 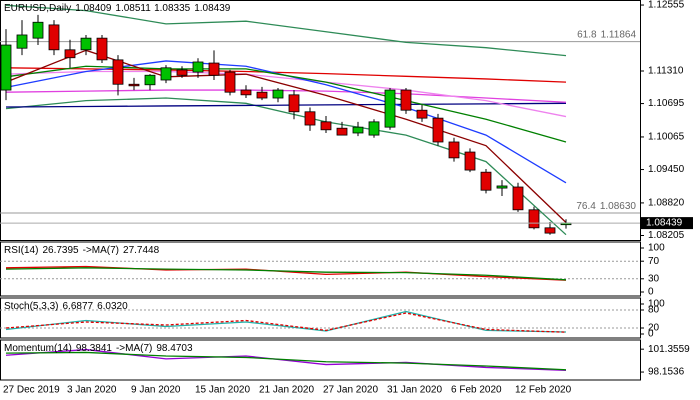 What do you see at coordinates (666, 103) in the screenshot?
I see `y-tick-label: 1.10695` at bounding box center [666, 103].